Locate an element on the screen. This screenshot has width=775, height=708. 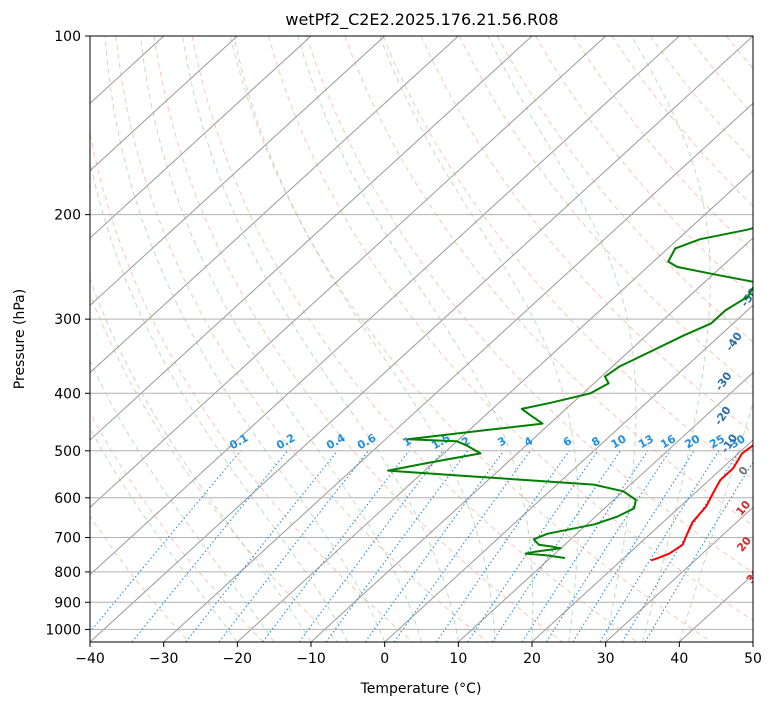
y-tick-label: 700 is located at coordinates (67, 539).